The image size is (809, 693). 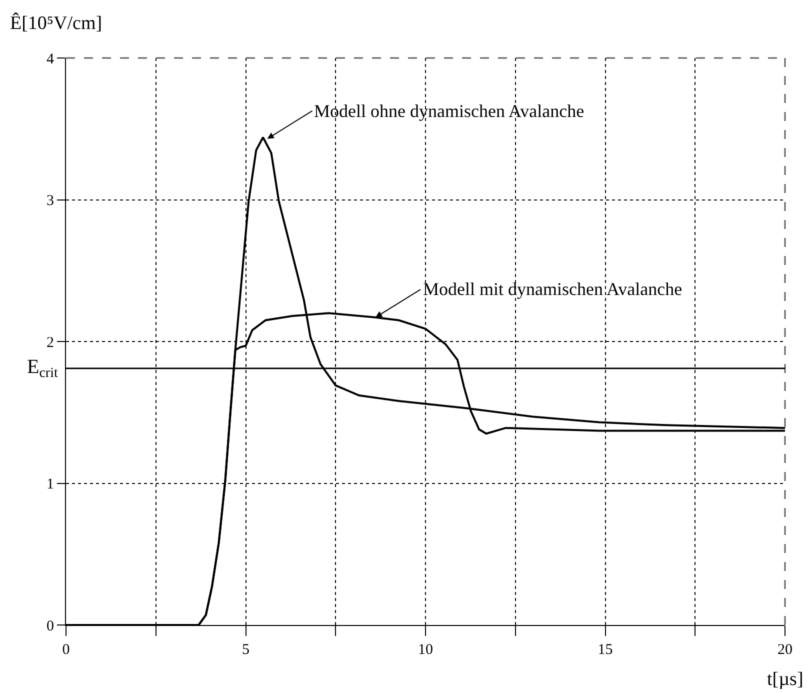 What do you see at coordinates (50, 59) in the screenshot?
I see `y-tick-label: 4` at bounding box center [50, 59].